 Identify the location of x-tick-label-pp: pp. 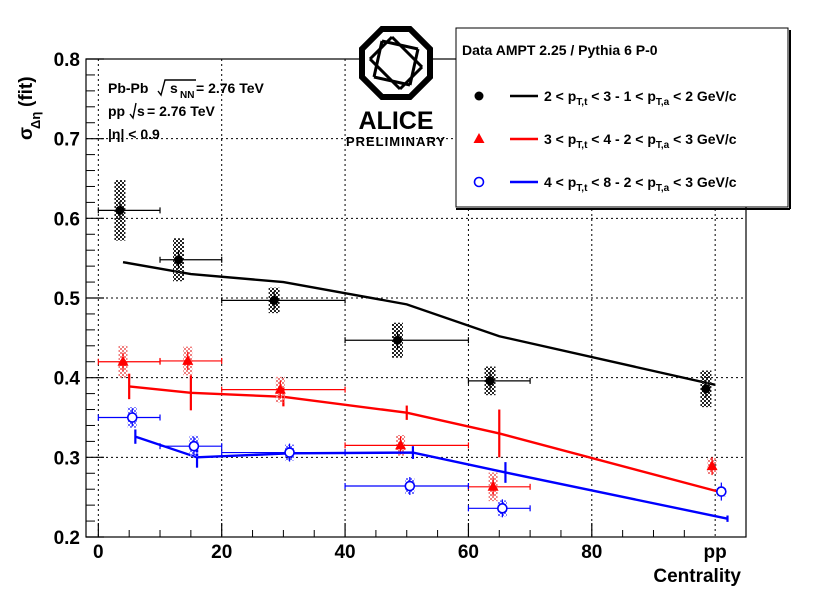
(715, 552).